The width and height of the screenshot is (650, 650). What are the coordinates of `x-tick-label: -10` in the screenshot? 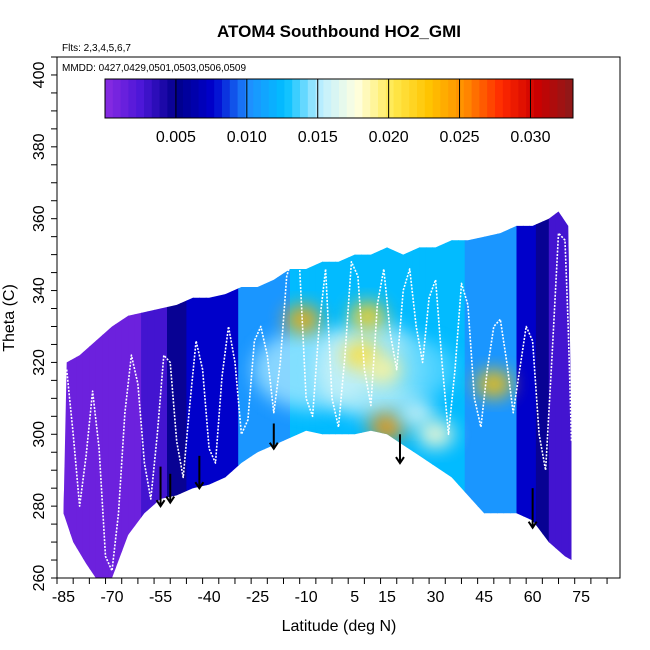 It's located at (306, 597).